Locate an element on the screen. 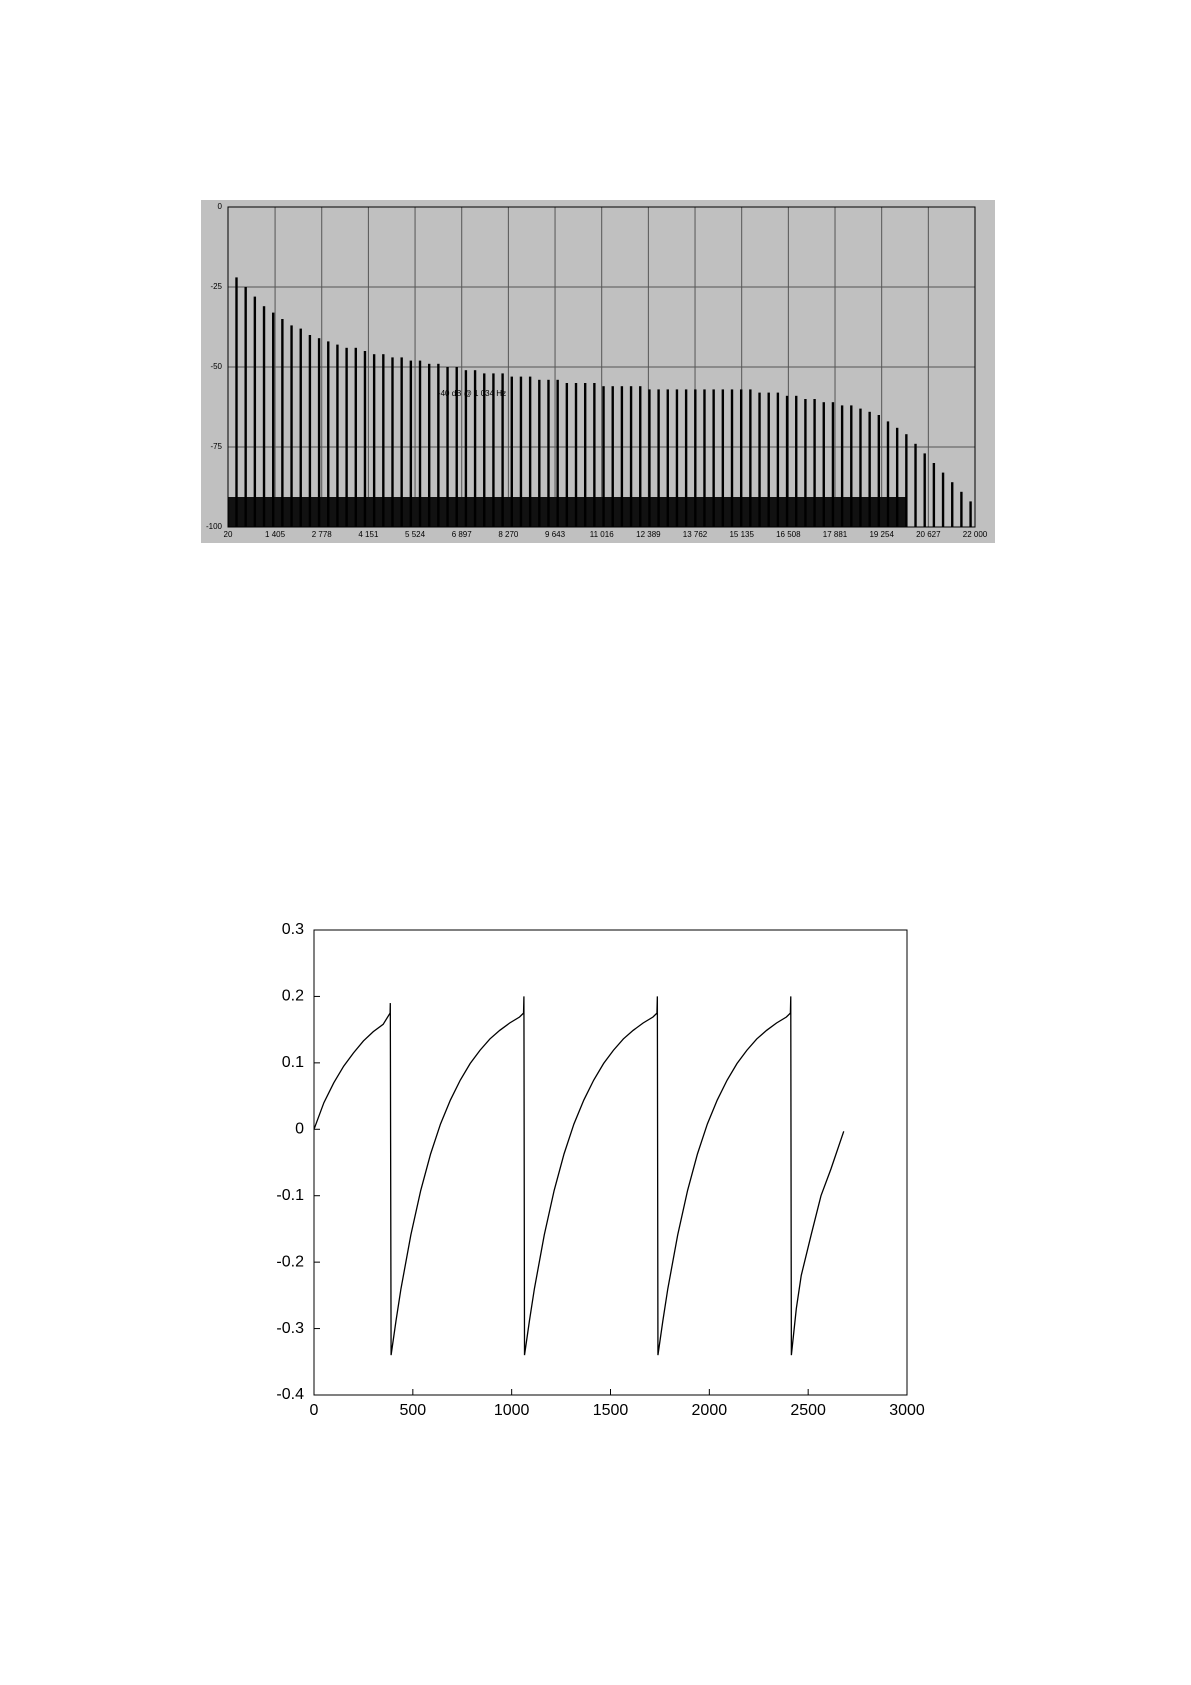  y-tick-label: -0.4 is located at coordinates (290, 1394).